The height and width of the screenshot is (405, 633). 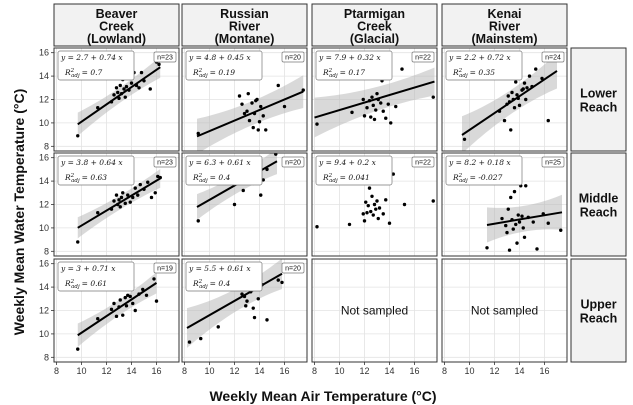 I want to click on equation-box: y = 3 + 0.71 x R2 adj = 0.61, so click(x=96, y=276).